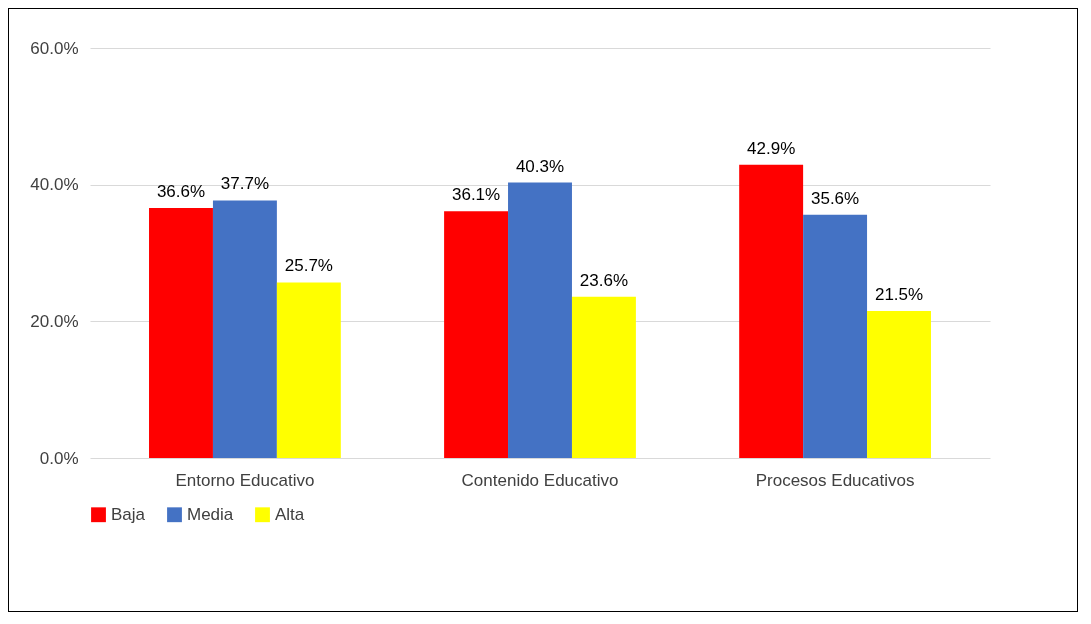  What do you see at coordinates (290, 514) in the screenshot?
I see `legend-label: Alta` at bounding box center [290, 514].